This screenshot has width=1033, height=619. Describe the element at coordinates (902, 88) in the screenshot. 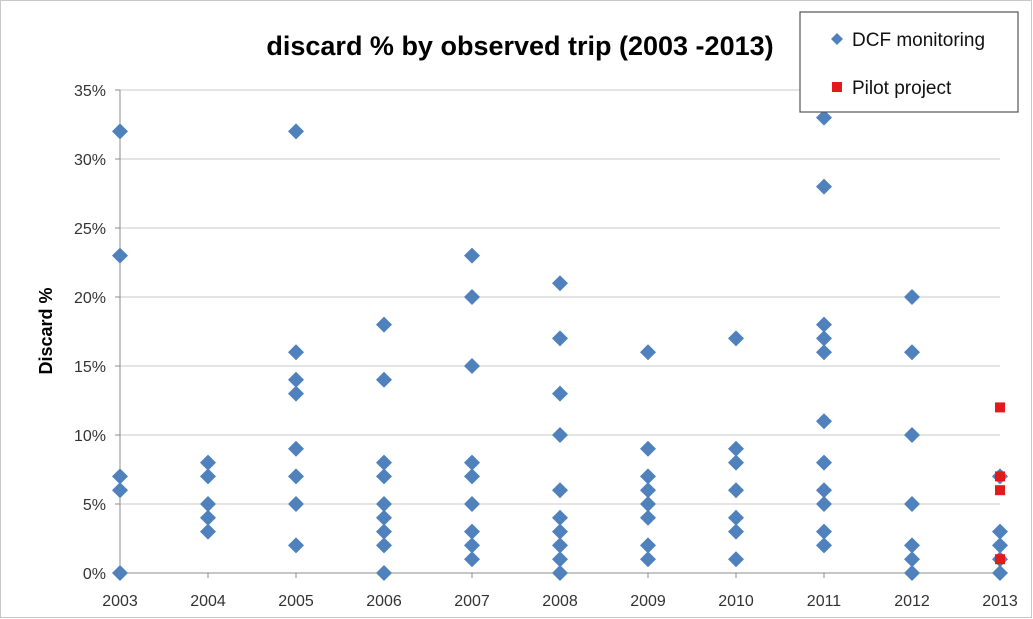

I see `legend-label: Pilot project` at that location.